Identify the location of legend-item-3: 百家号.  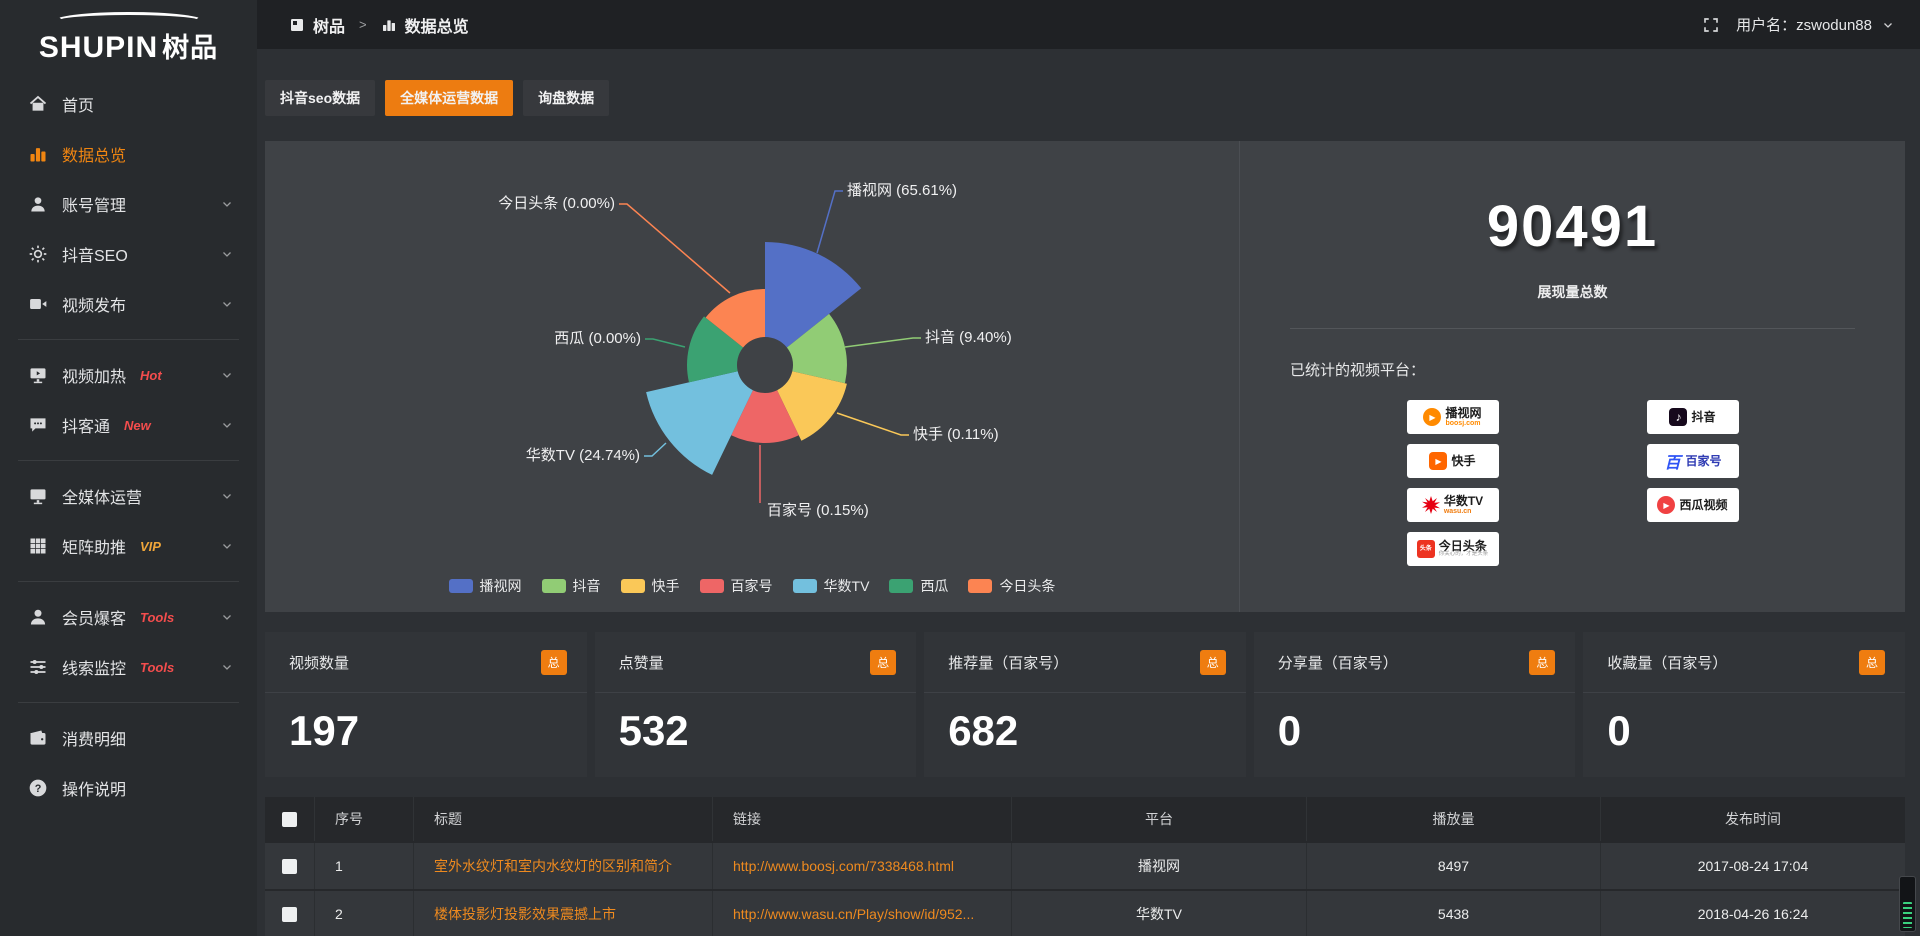
(736, 586).